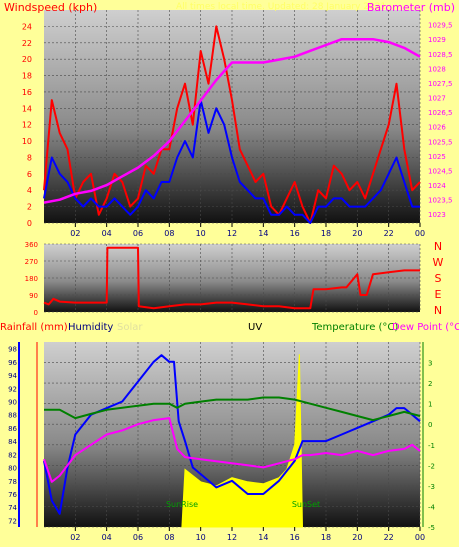 Image resolution: width=459 pixels, height=547 pixels. I want to click on wind-y-tick-label: 22, so click(27, 43).